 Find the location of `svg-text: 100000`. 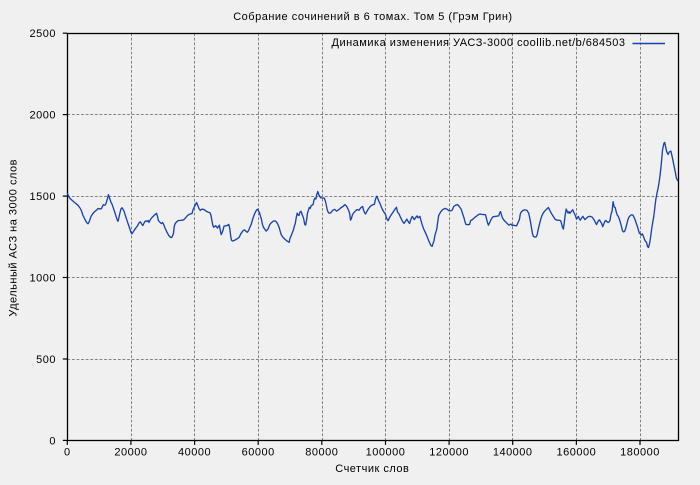

svg-text: 100000 is located at coordinates (386, 453).